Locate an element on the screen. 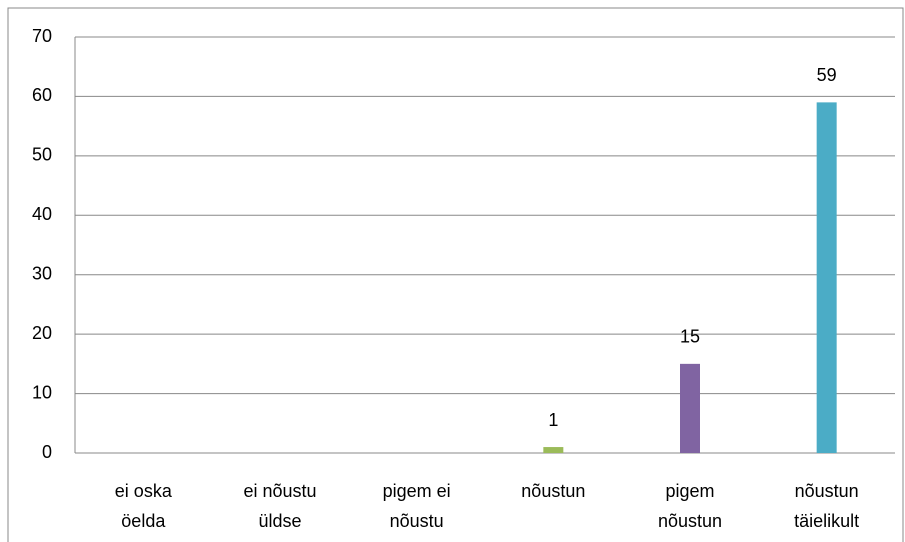 This screenshot has height=542, width=905. x-tick-label: pigem is located at coordinates (689, 491).